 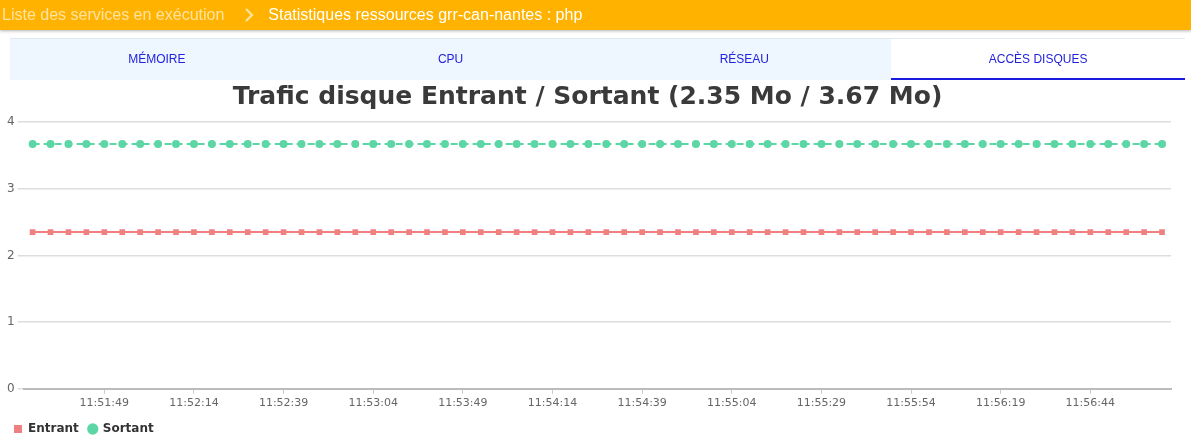 What do you see at coordinates (642, 403) in the screenshot?
I see `x-tick-label: 11:54:39` at bounding box center [642, 403].